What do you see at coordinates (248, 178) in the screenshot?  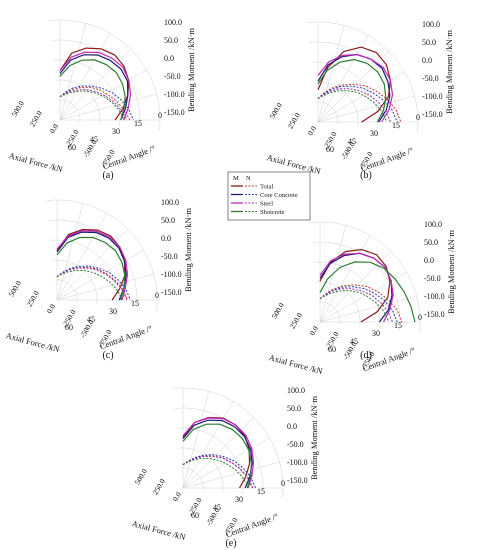 I see `legend-header-n: N` at bounding box center [248, 178].